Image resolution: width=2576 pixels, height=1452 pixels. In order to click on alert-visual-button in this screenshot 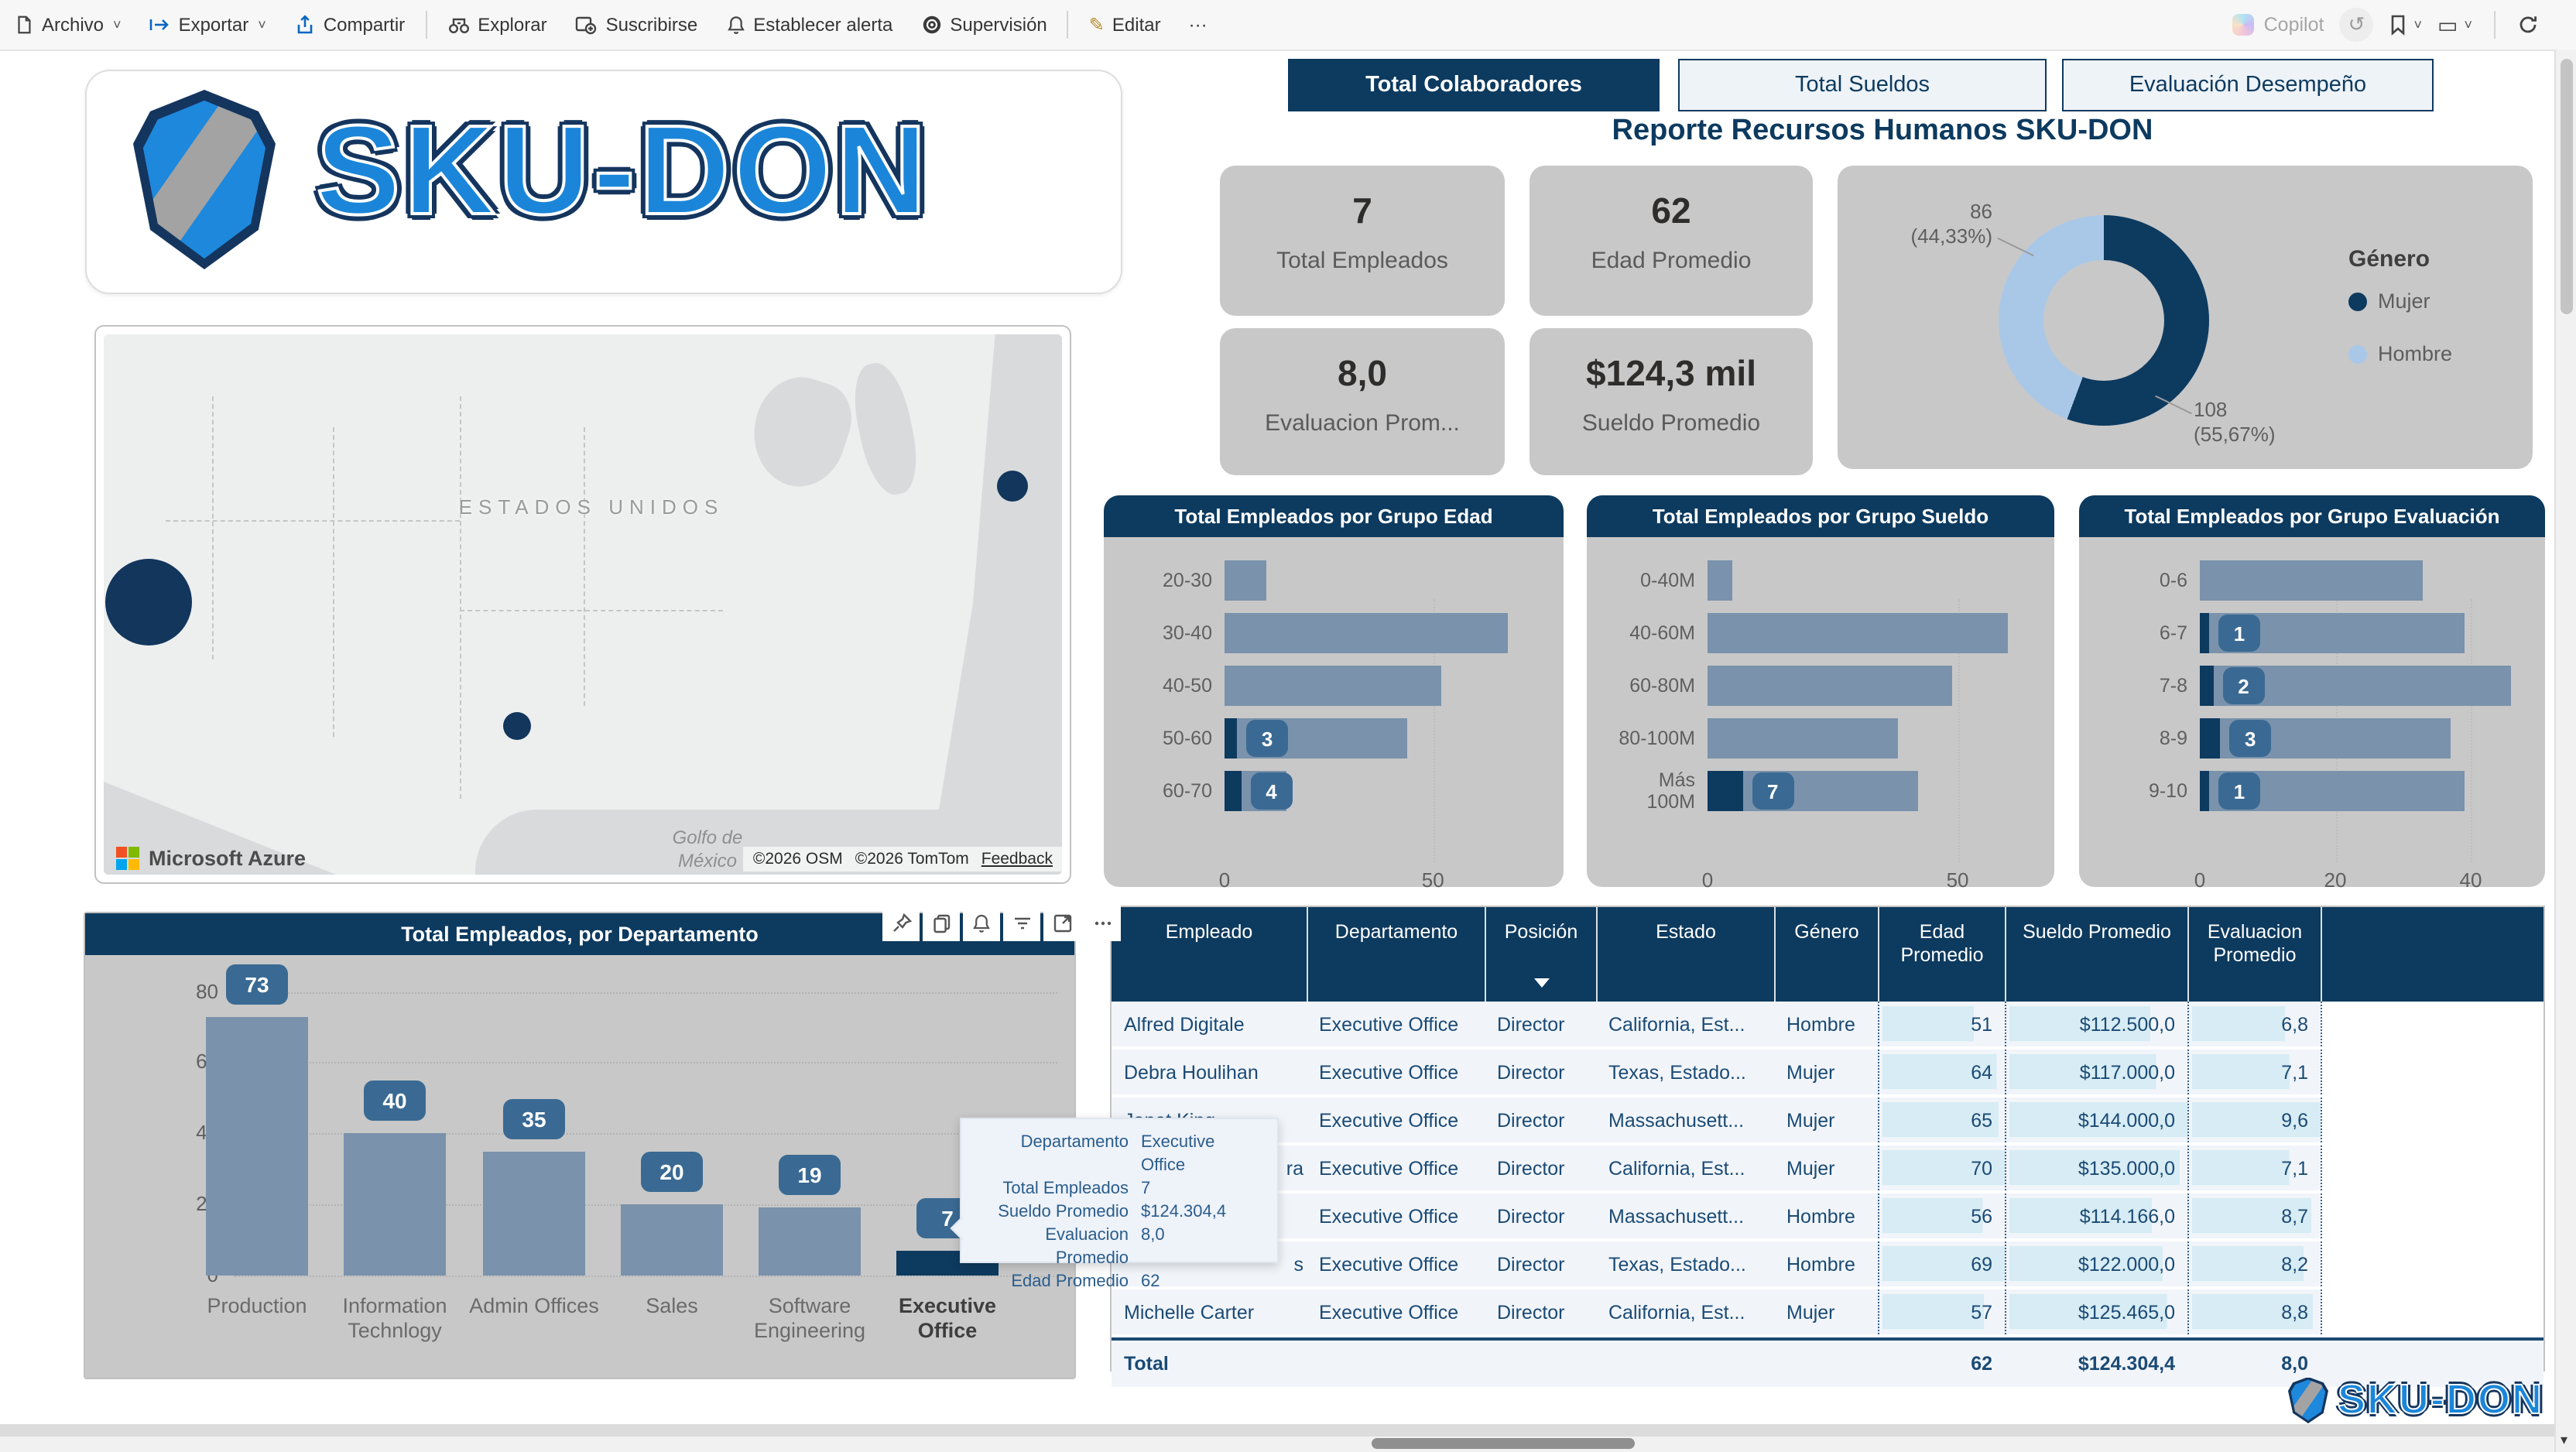, I will do `click(982, 922)`.